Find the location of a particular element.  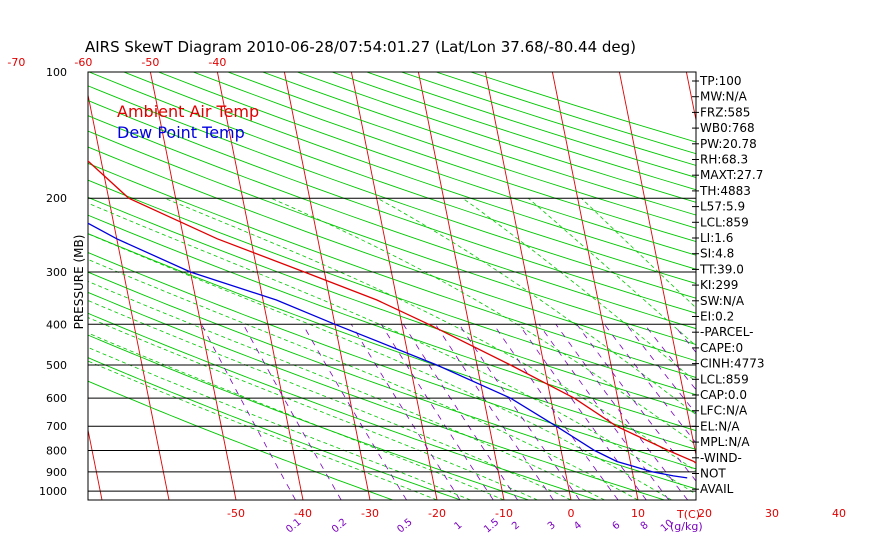

mixing-ratio-tick-label: 0.2 is located at coordinates (339, 526).